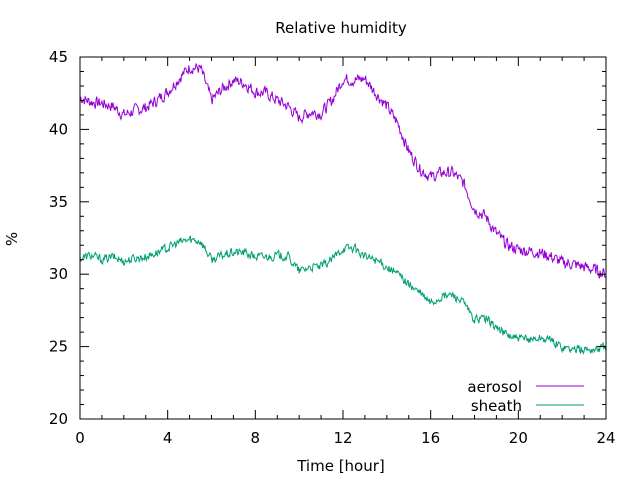 This screenshot has width=640, height=480. Describe the element at coordinates (256, 438) in the screenshot. I see `x-tick-label: 8` at that location.